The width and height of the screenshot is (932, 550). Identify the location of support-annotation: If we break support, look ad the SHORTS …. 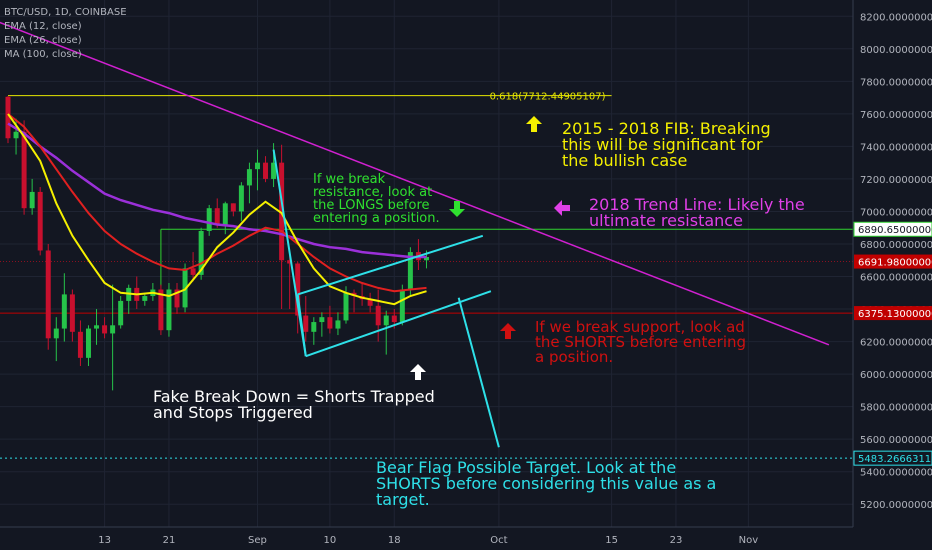
(641, 342).